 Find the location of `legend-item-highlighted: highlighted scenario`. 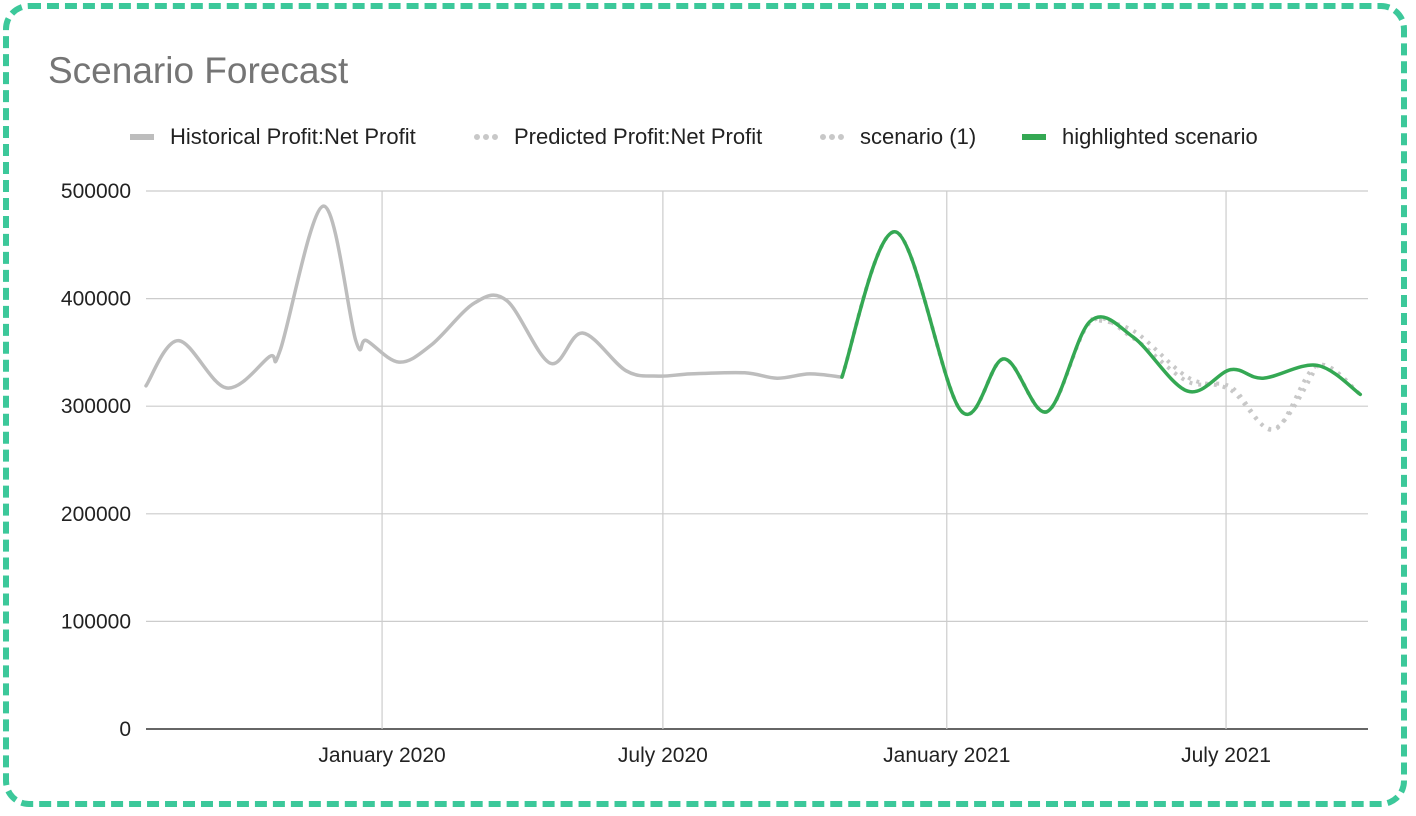

legend-item-highlighted: highlighted scenario is located at coordinates (1140, 137).